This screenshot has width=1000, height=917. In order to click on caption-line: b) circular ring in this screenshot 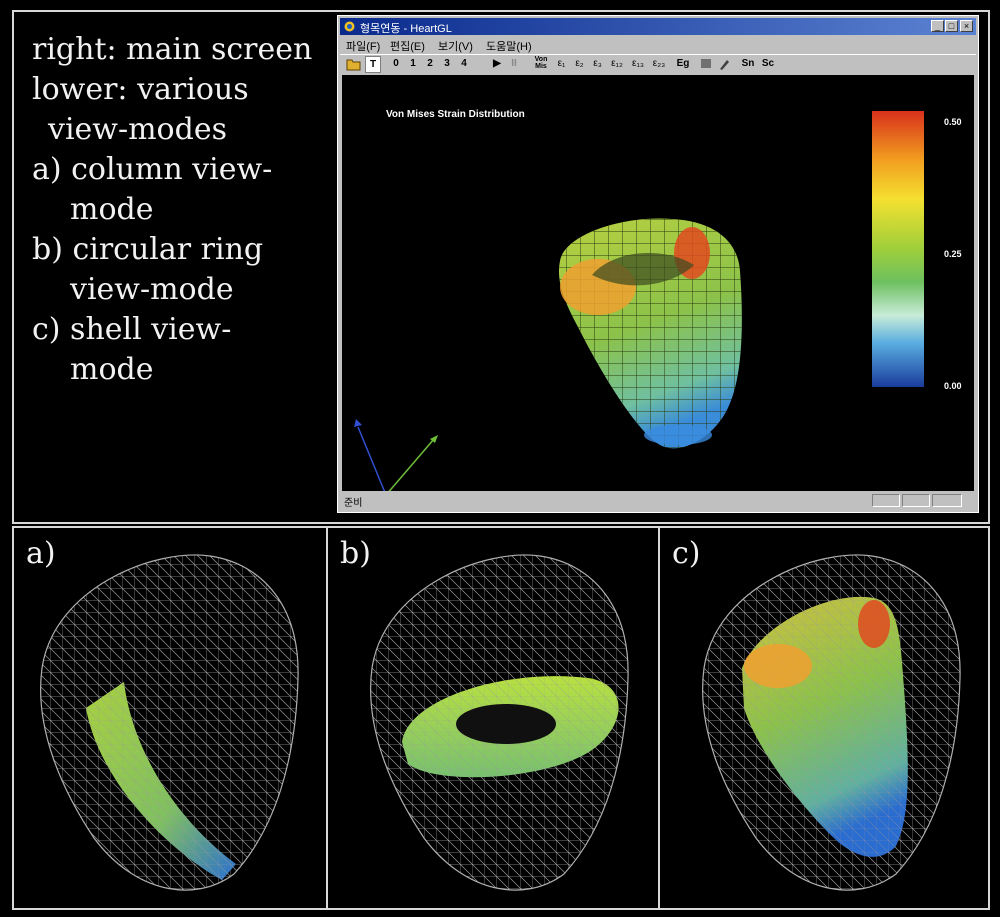, I will do `click(148, 249)`.